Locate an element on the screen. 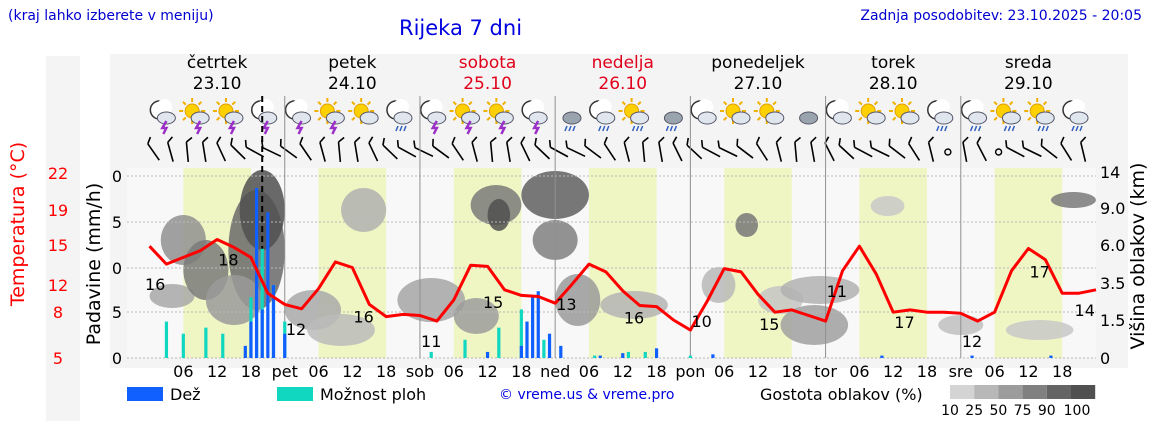 The width and height of the screenshot is (1152, 443). legend-rain-label: Dež is located at coordinates (185, 394).